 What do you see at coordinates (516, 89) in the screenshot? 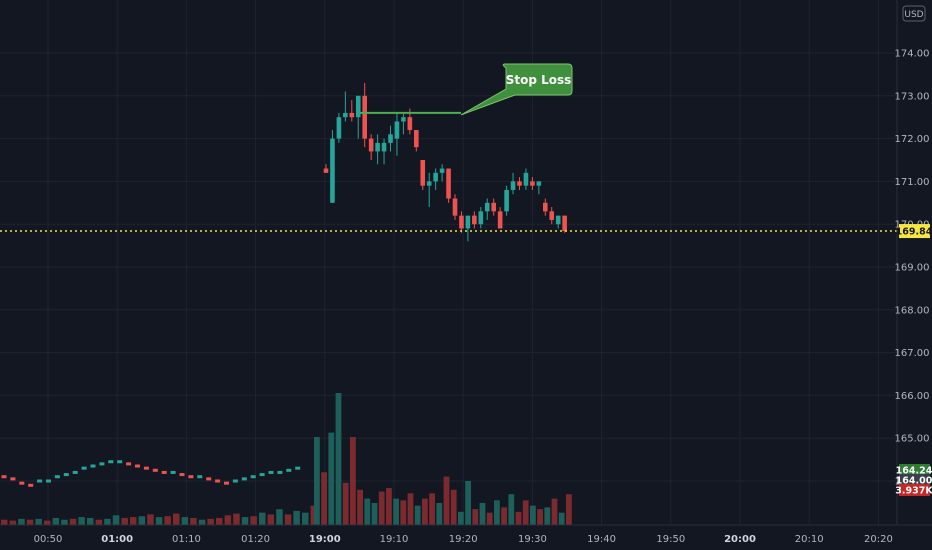
I see `stop-loss-callout: Stop Loss` at bounding box center [516, 89].